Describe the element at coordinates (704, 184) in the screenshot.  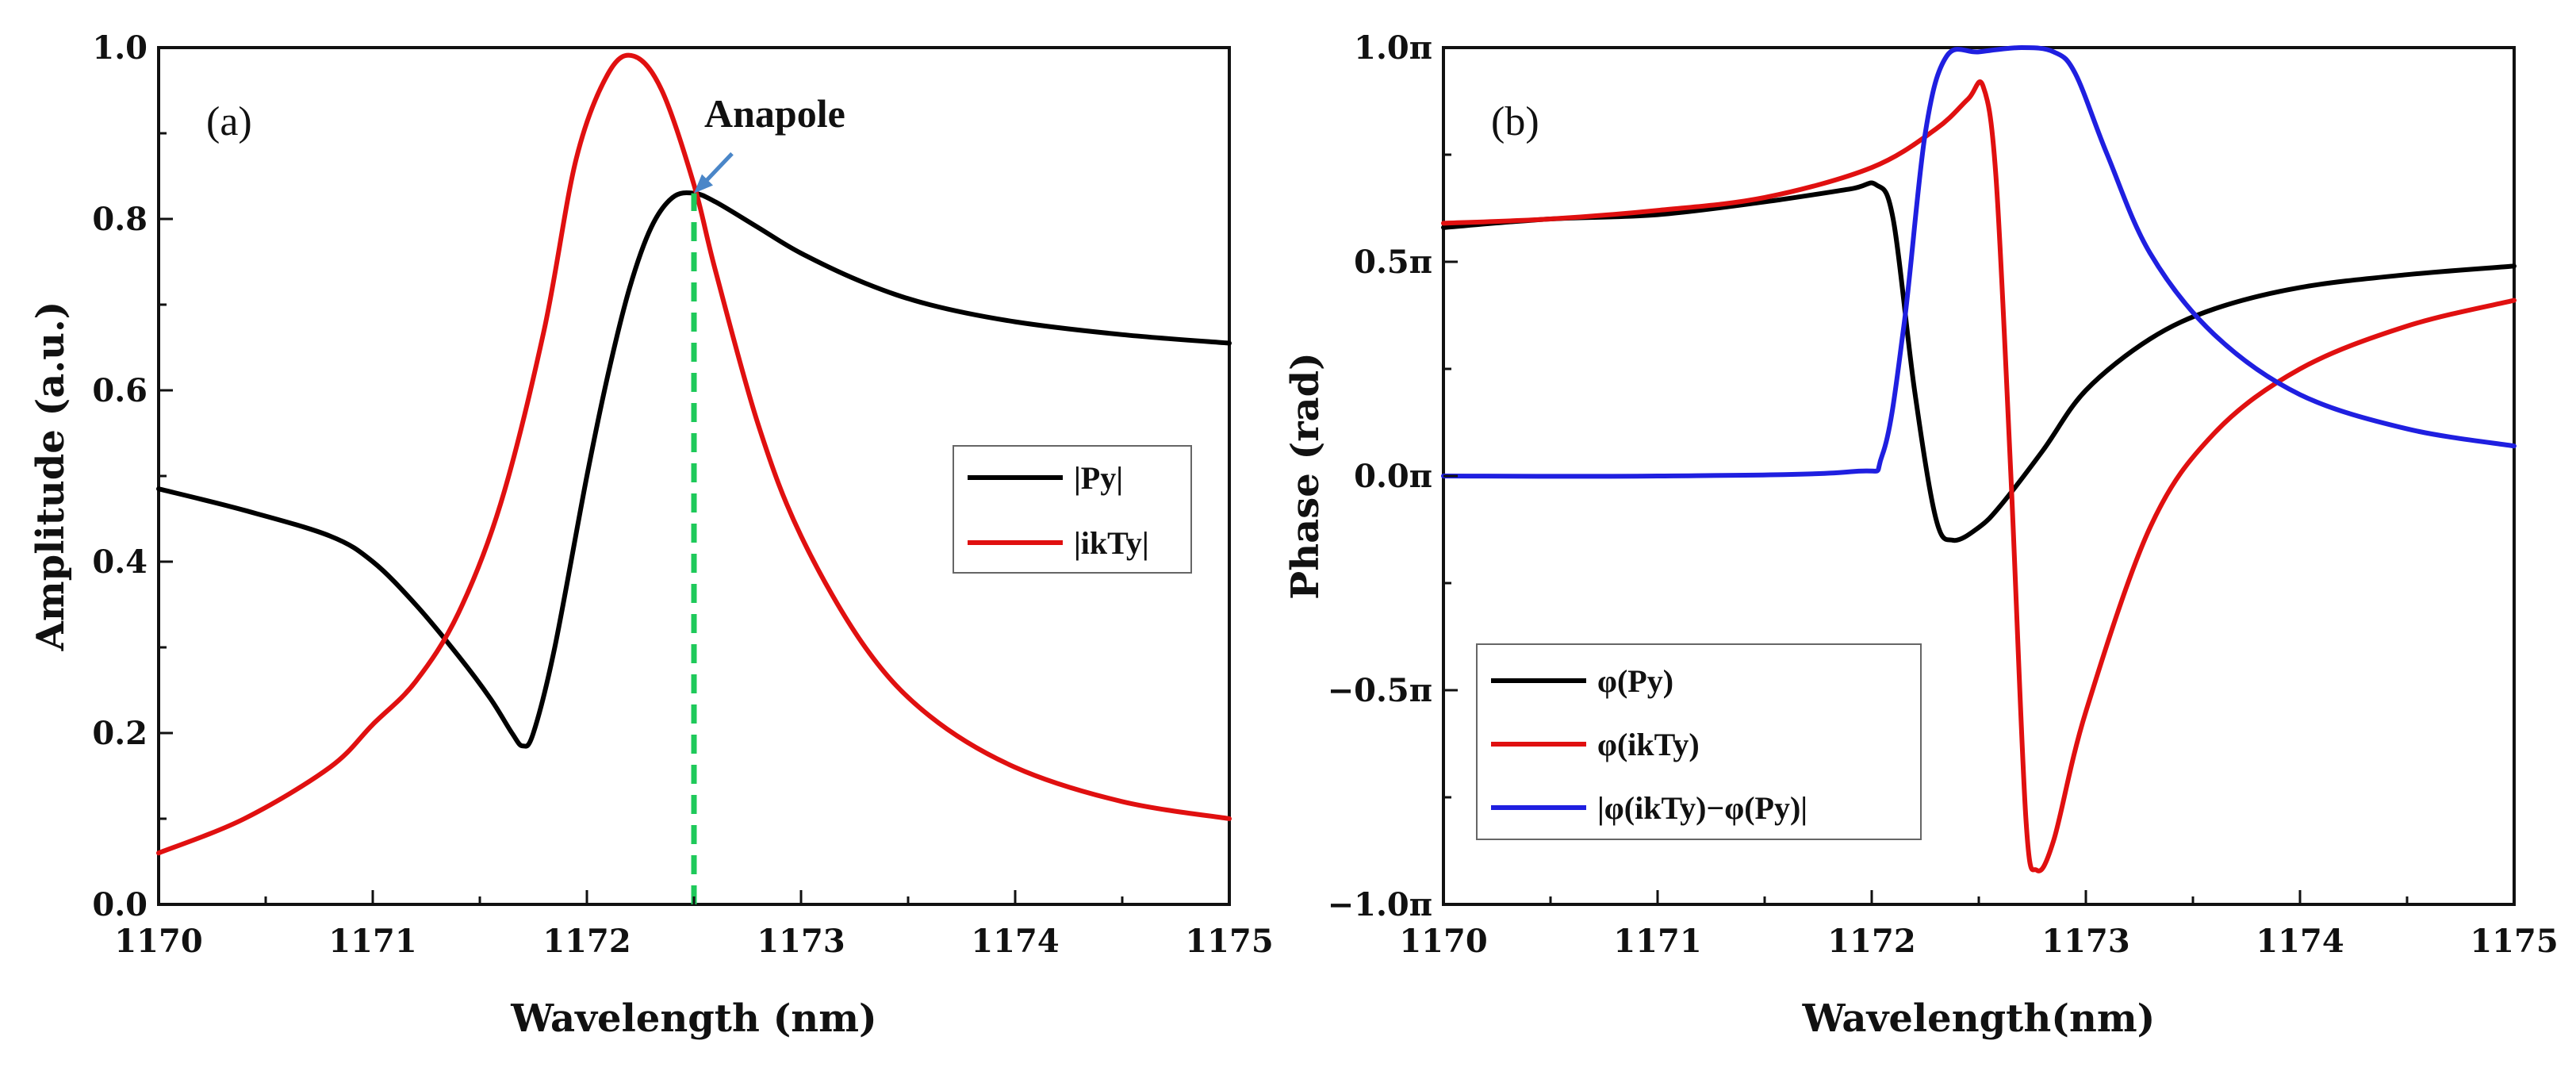
I see `anapole-arrow-head-icon` at that location.